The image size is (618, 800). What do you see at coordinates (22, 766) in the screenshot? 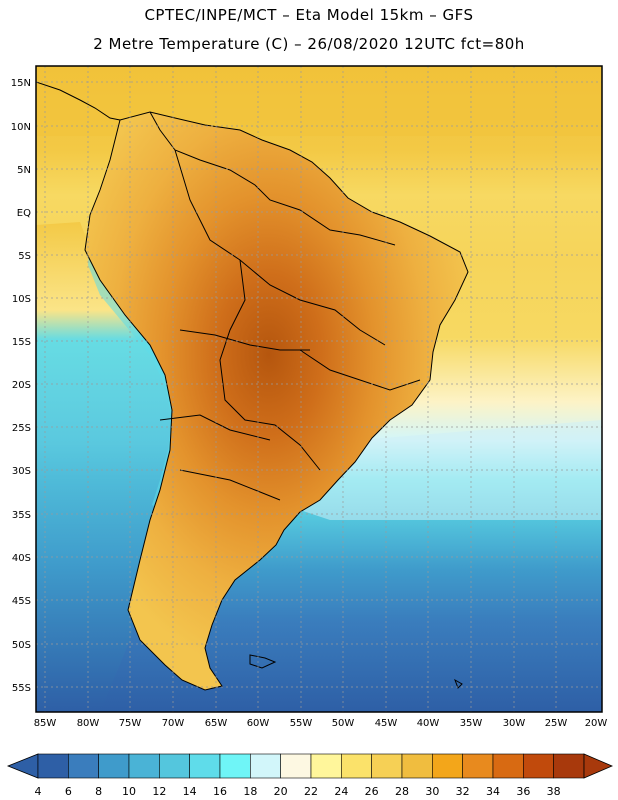
I see `colorbar-low-arrow` at bounding box center [22, 766].